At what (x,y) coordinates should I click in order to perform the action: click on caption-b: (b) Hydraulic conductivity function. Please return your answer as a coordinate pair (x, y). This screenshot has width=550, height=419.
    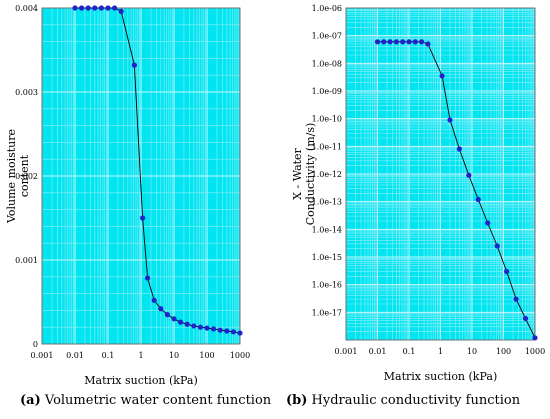
    Looking at the image, I should click on (403, 400).